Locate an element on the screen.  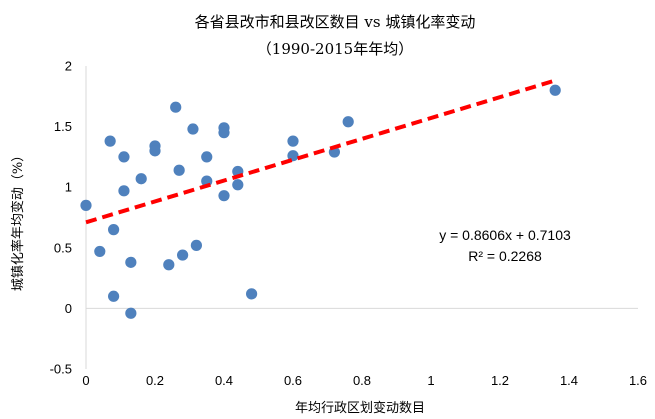
x-tick-label: 0 is located at coordinates (85, 380).